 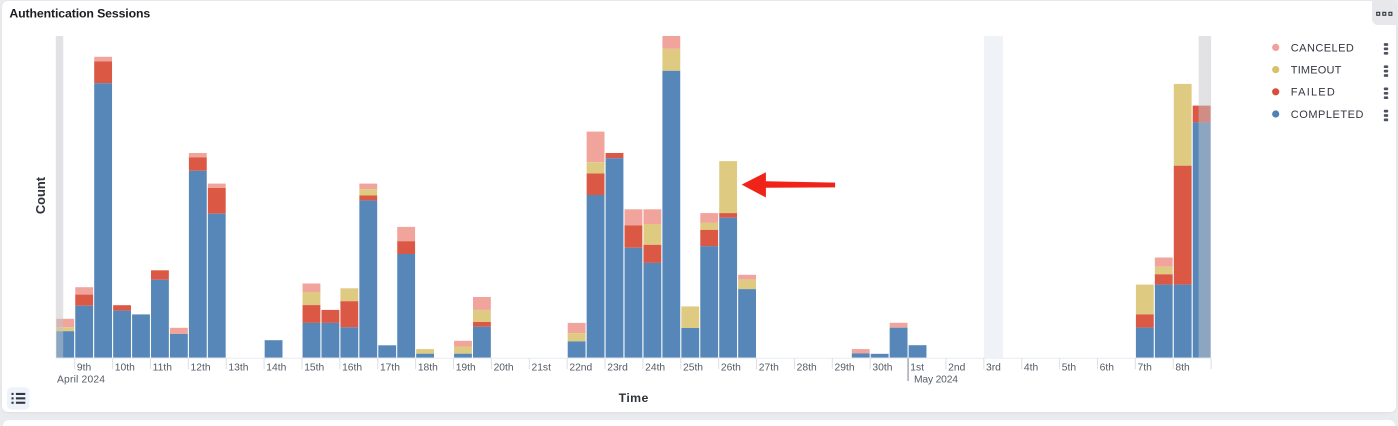 What do you see at coordinates (79, 14) in the screenshot?
I see `svg-text: Authentication Sessions` at bounding box center [79, 14].